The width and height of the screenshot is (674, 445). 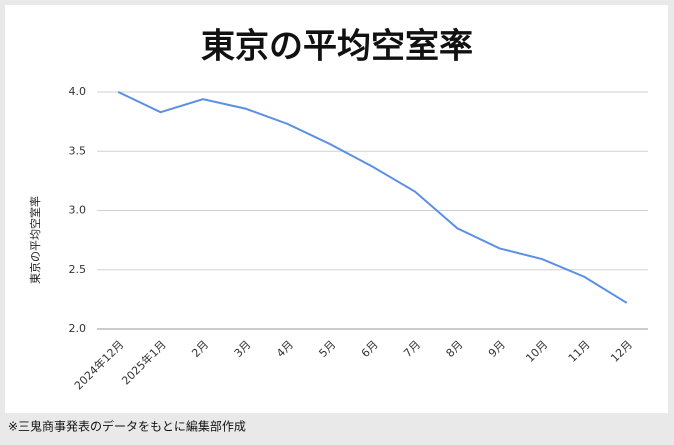 What do you see at coordinates (337, 47) in the screenshot?
I see `chart-title: 東京の平均空室率` at bounding box center [337, 47].